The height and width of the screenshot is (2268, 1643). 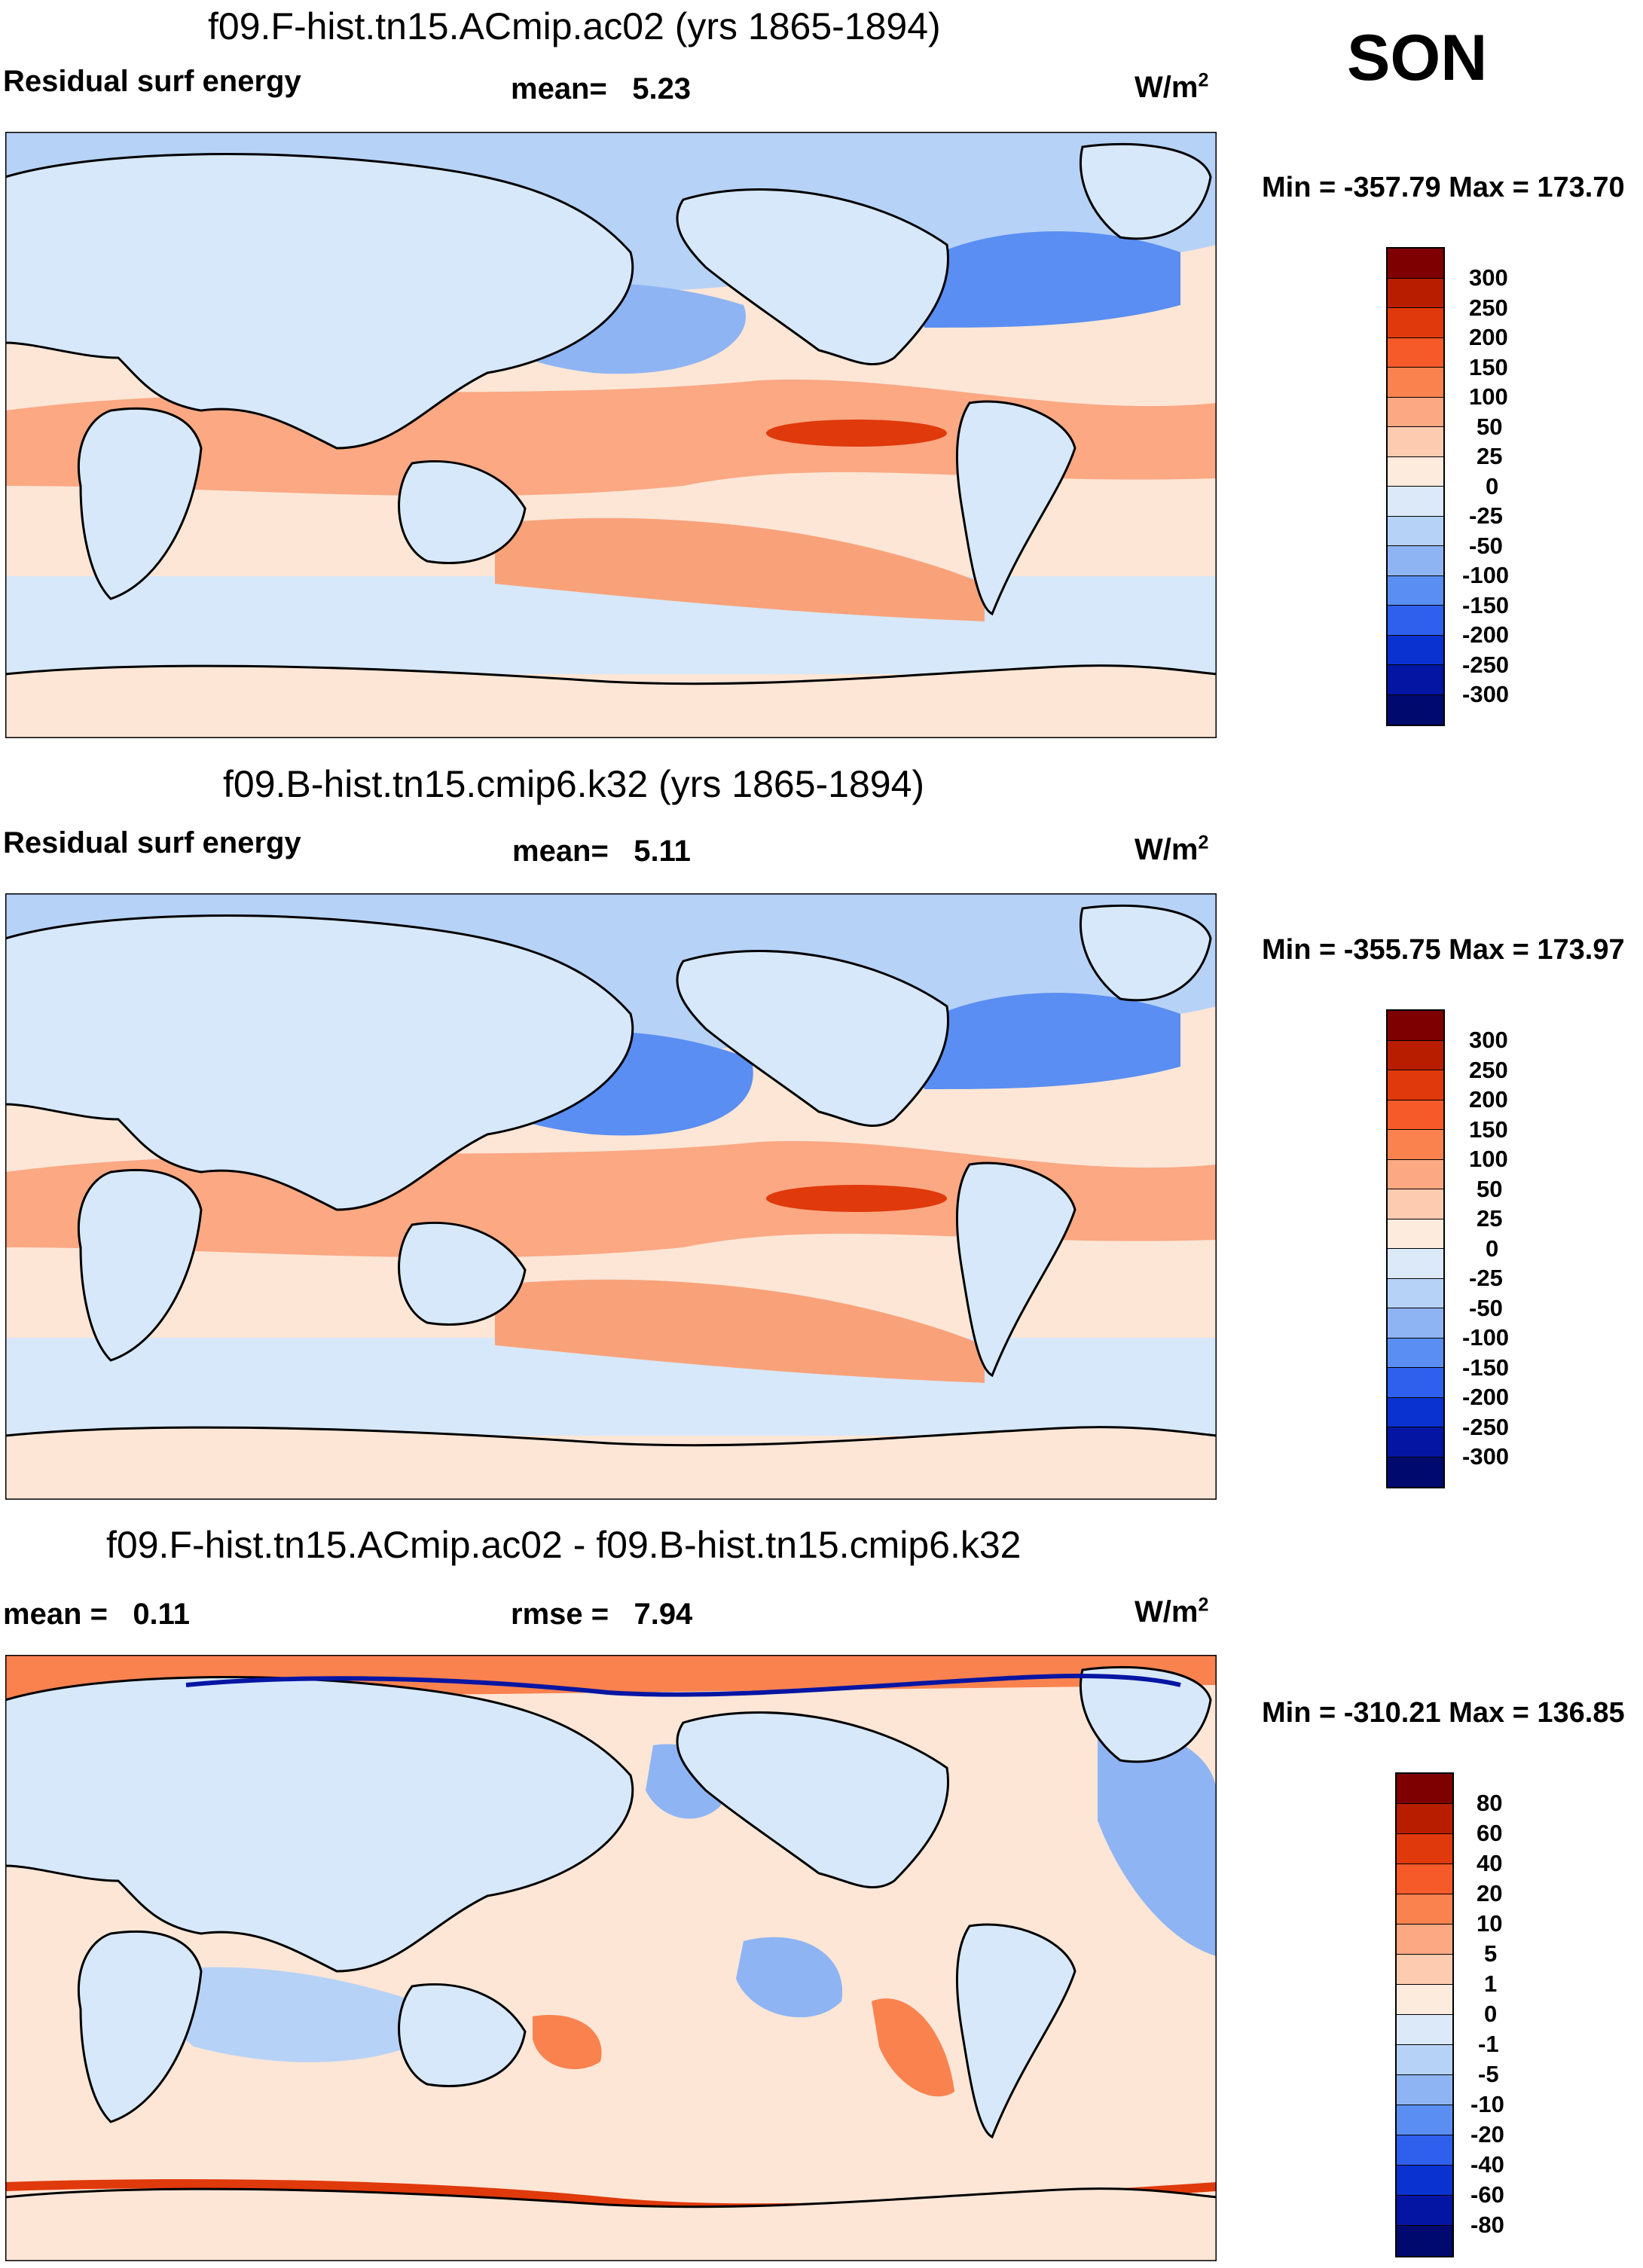 What do you see at coordinates (1167, 1612) in the screenshot?
I see `panel3-units-text: W/m` at bounding box center [1167, 1612].